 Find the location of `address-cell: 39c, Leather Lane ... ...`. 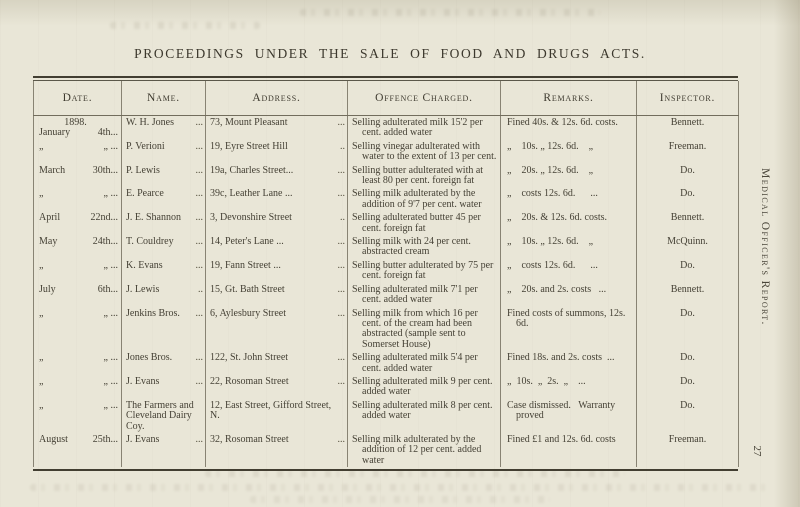

address-cell: 39c, Leather Lane ... ... is located at coordinates (276, 199).